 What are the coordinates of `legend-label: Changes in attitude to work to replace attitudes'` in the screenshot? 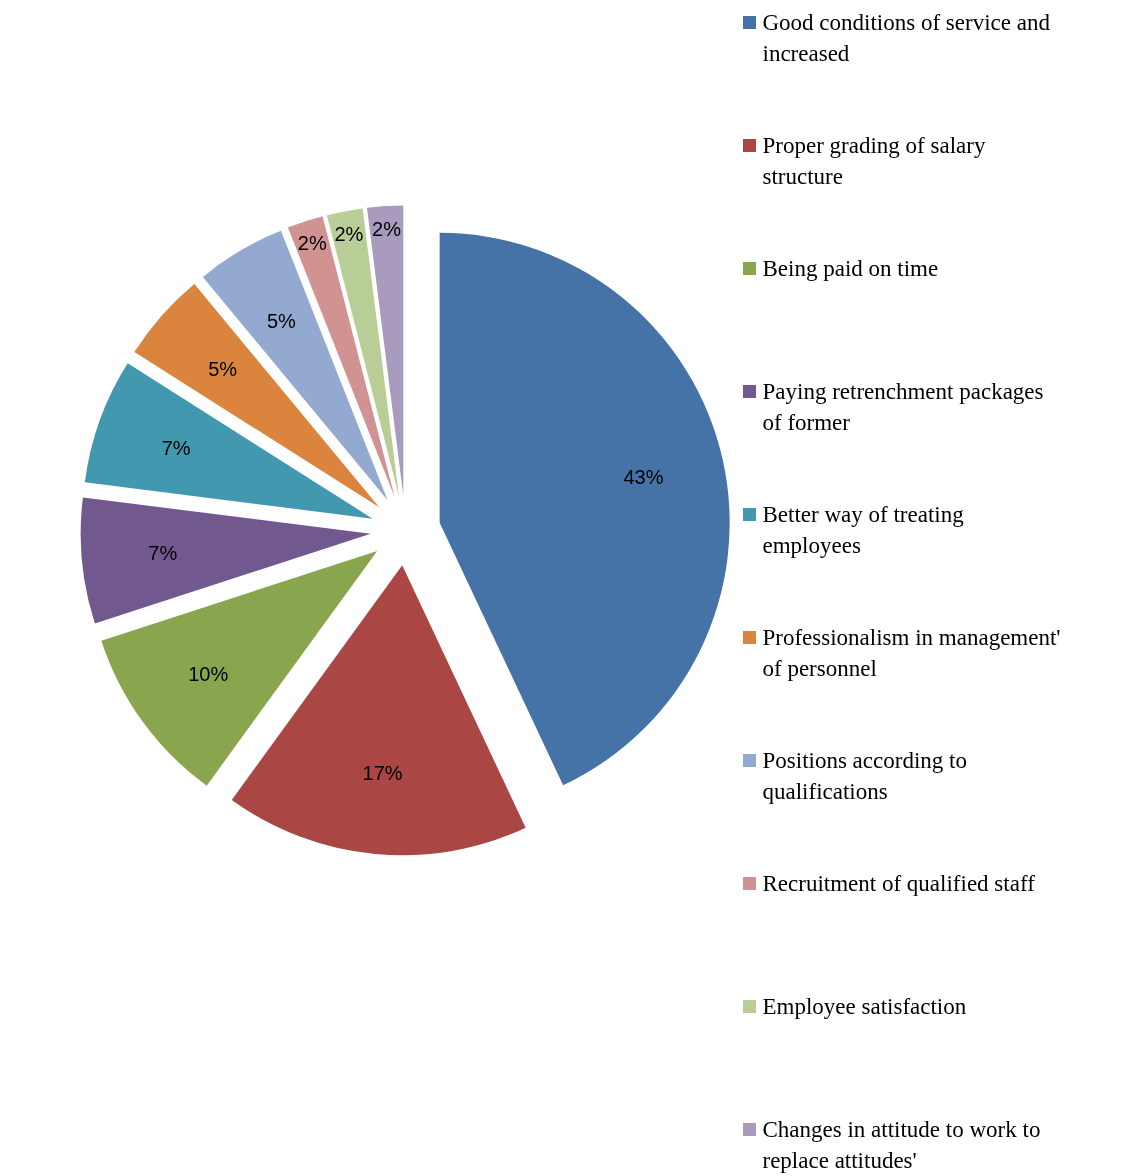 It's located at (901, 1145).